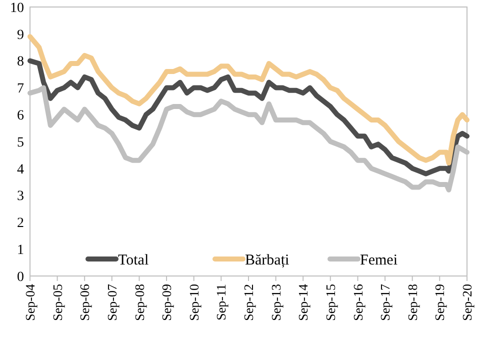  Describe the element at coordinates (303, 302) in the screenshot. I see `x-tick-label: Sep-14` at that location.